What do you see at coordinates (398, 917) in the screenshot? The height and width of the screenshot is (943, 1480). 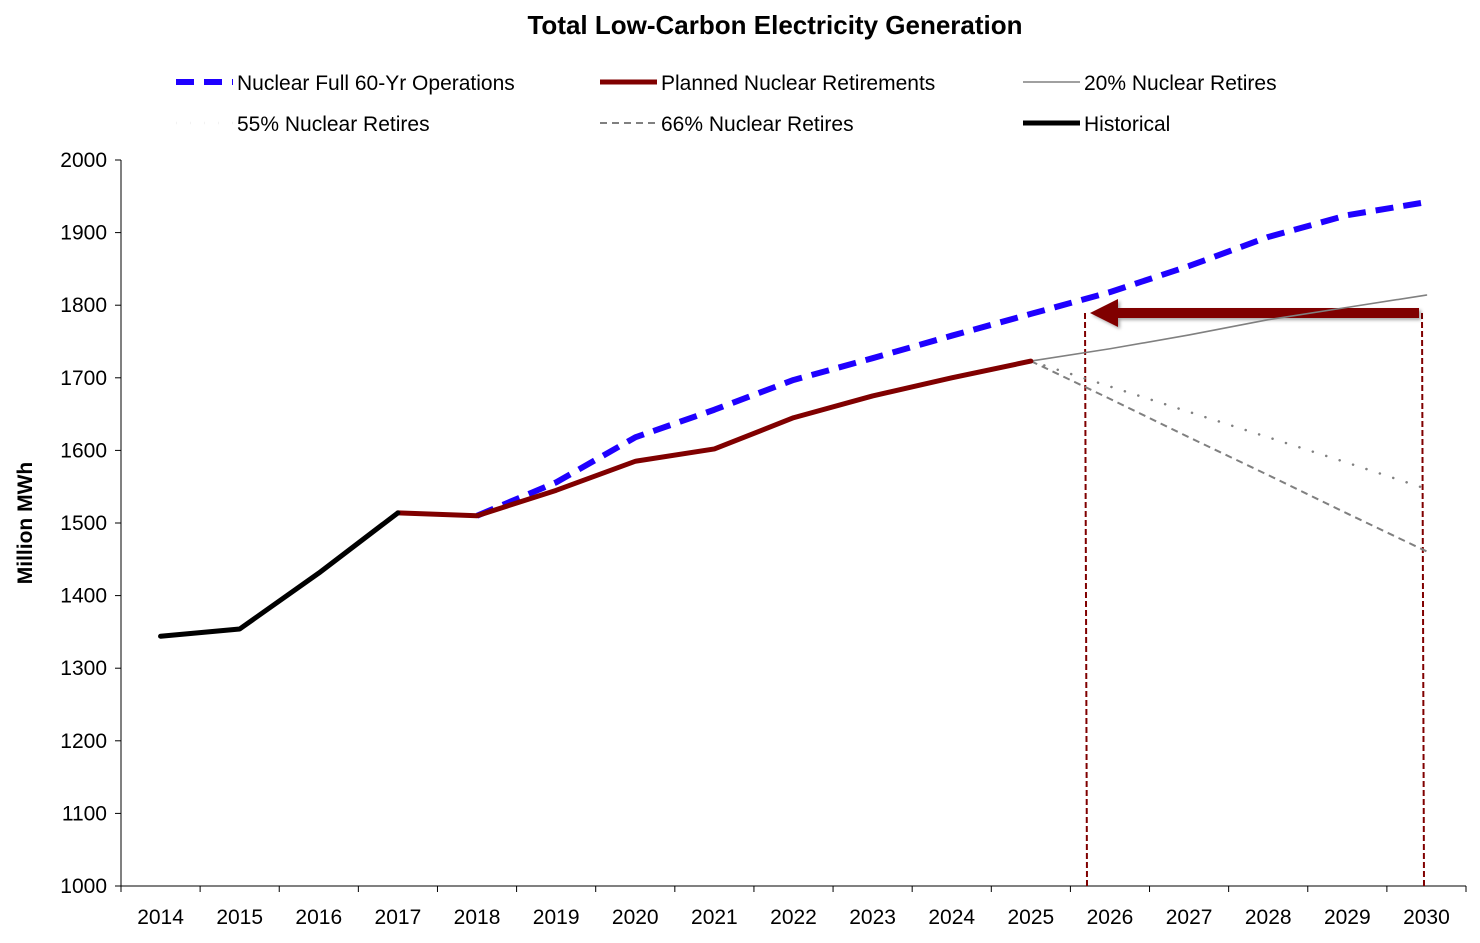 I see `x-tick-label: 2017` at bounding box center [398, 917].